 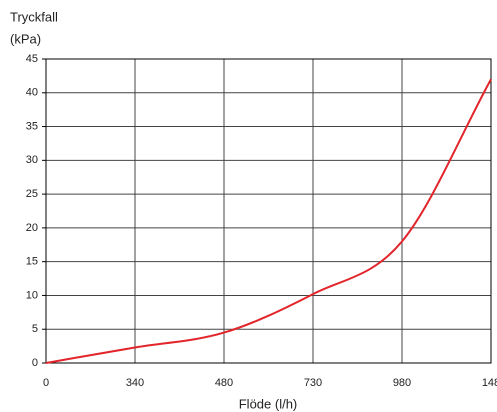 What do you see at coordinates (224, 383) in the screenshot?
I see `x-tick-label: 480` at bounding box center [224, 383].